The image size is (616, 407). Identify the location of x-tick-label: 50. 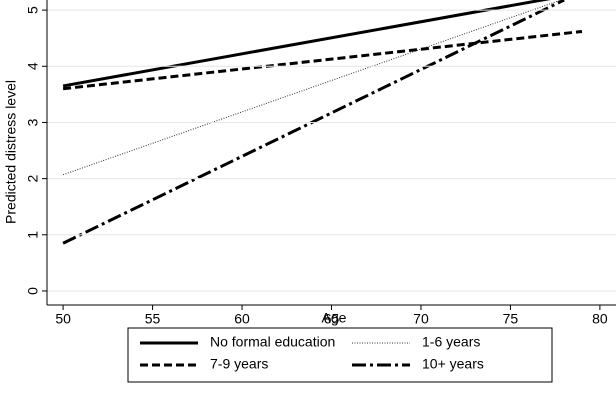
(63, 319).